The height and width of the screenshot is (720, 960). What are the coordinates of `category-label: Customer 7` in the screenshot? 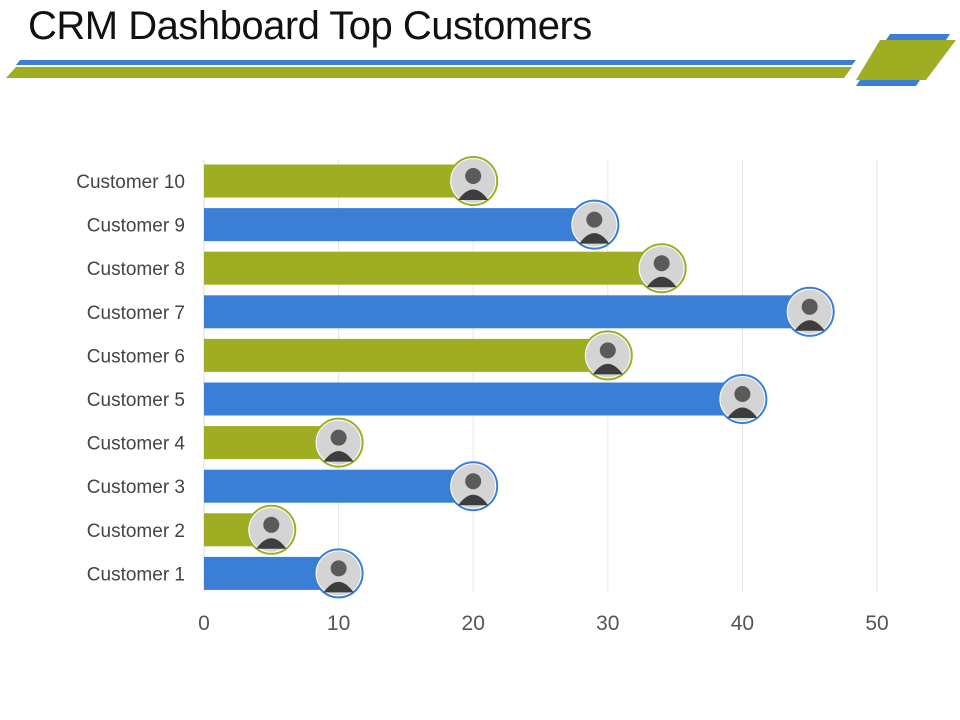 It's located at (136, 313).